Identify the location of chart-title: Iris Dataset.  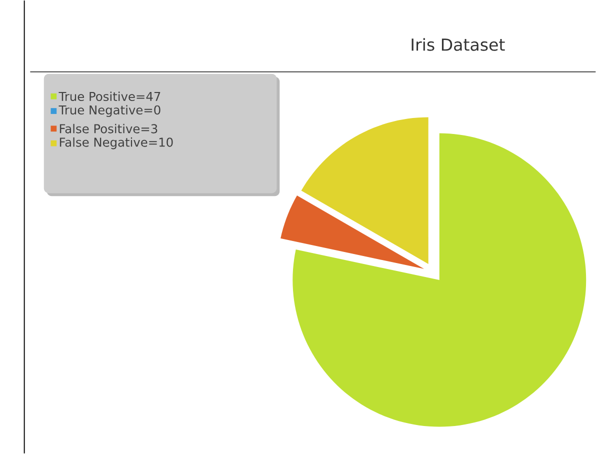
(458, 44).